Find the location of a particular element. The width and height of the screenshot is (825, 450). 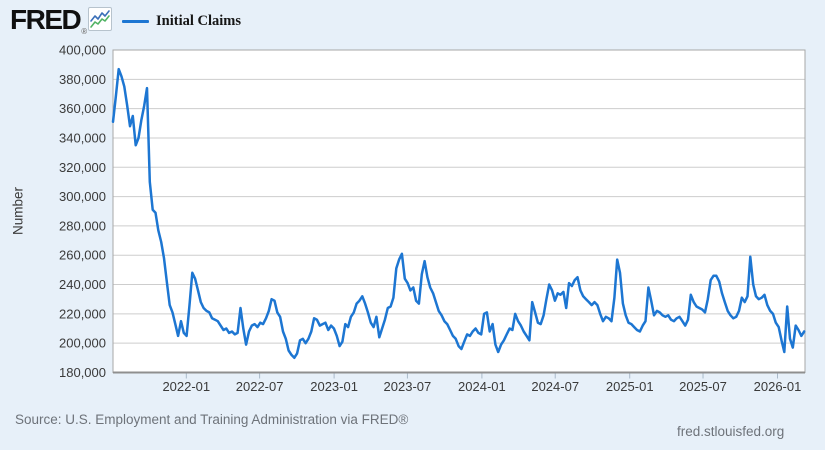

y-tick-label: 280,000 is located at coordinates (82, 225).